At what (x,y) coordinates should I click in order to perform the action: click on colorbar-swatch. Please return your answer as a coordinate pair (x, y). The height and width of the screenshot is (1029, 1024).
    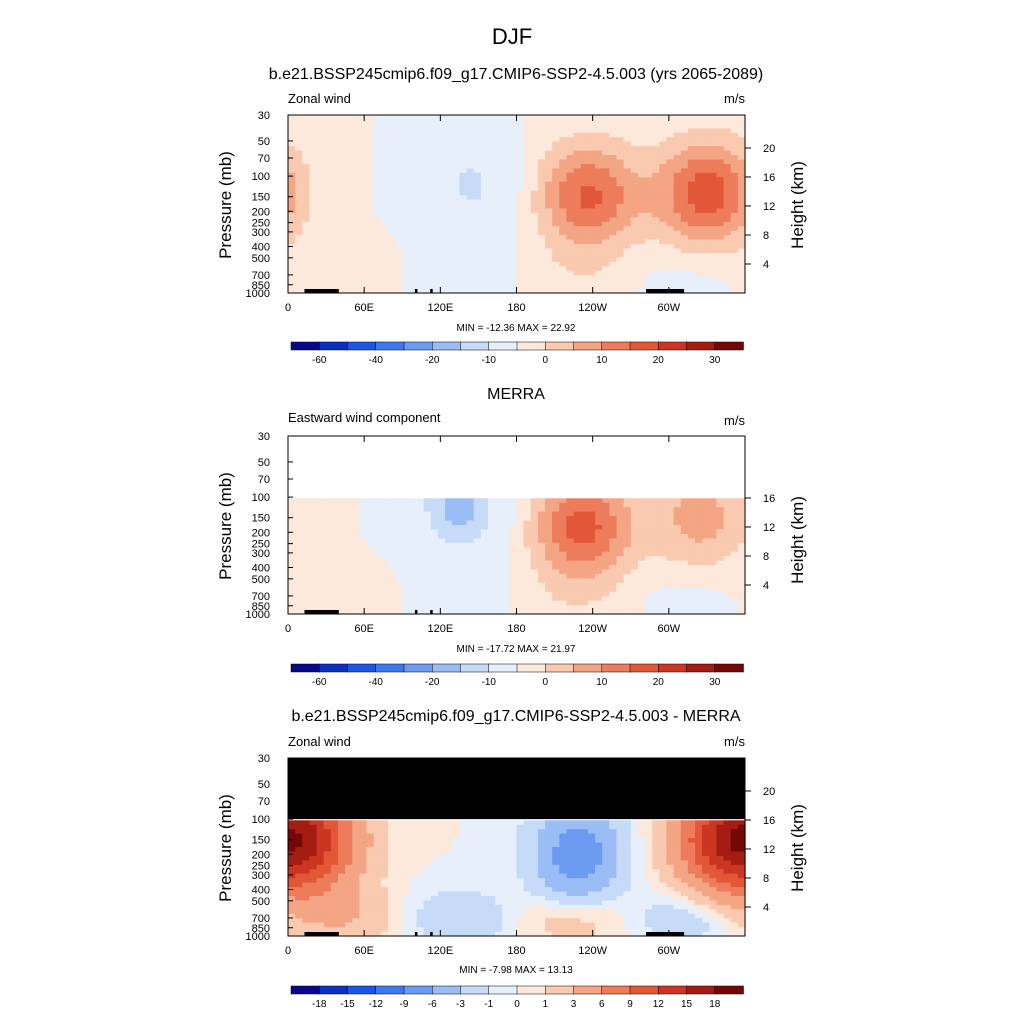
    Looking at the image, I should click on (305, 346).